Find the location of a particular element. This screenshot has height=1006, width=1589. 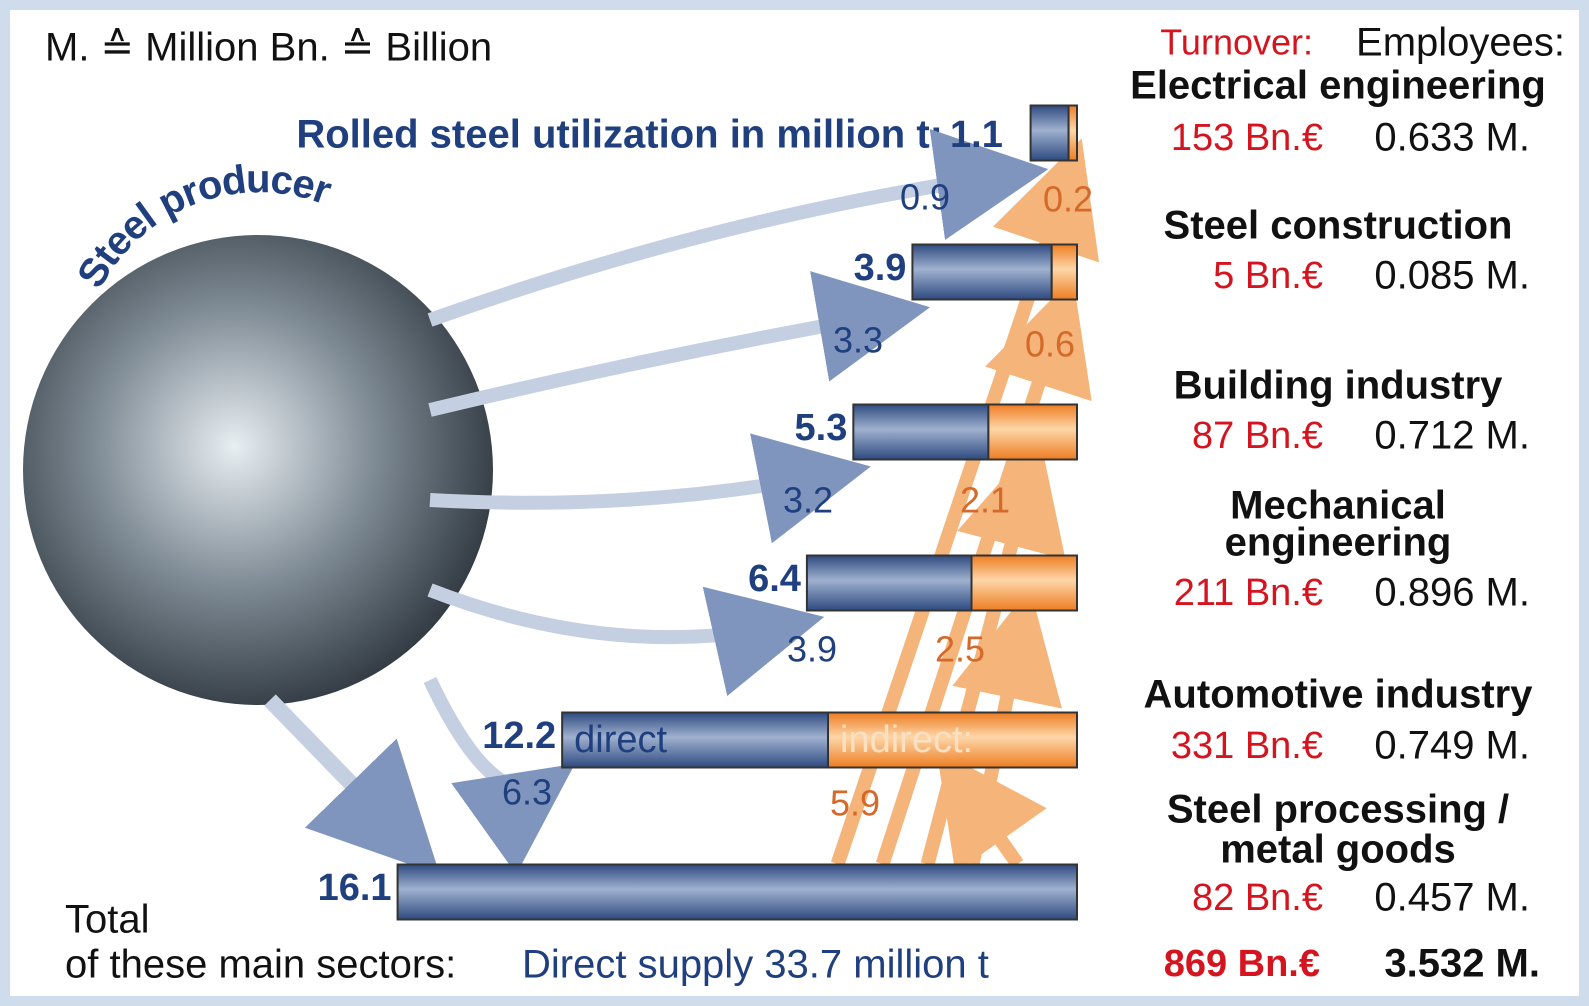

employees: 0.457 M. is located at coordinates (1452, 898).